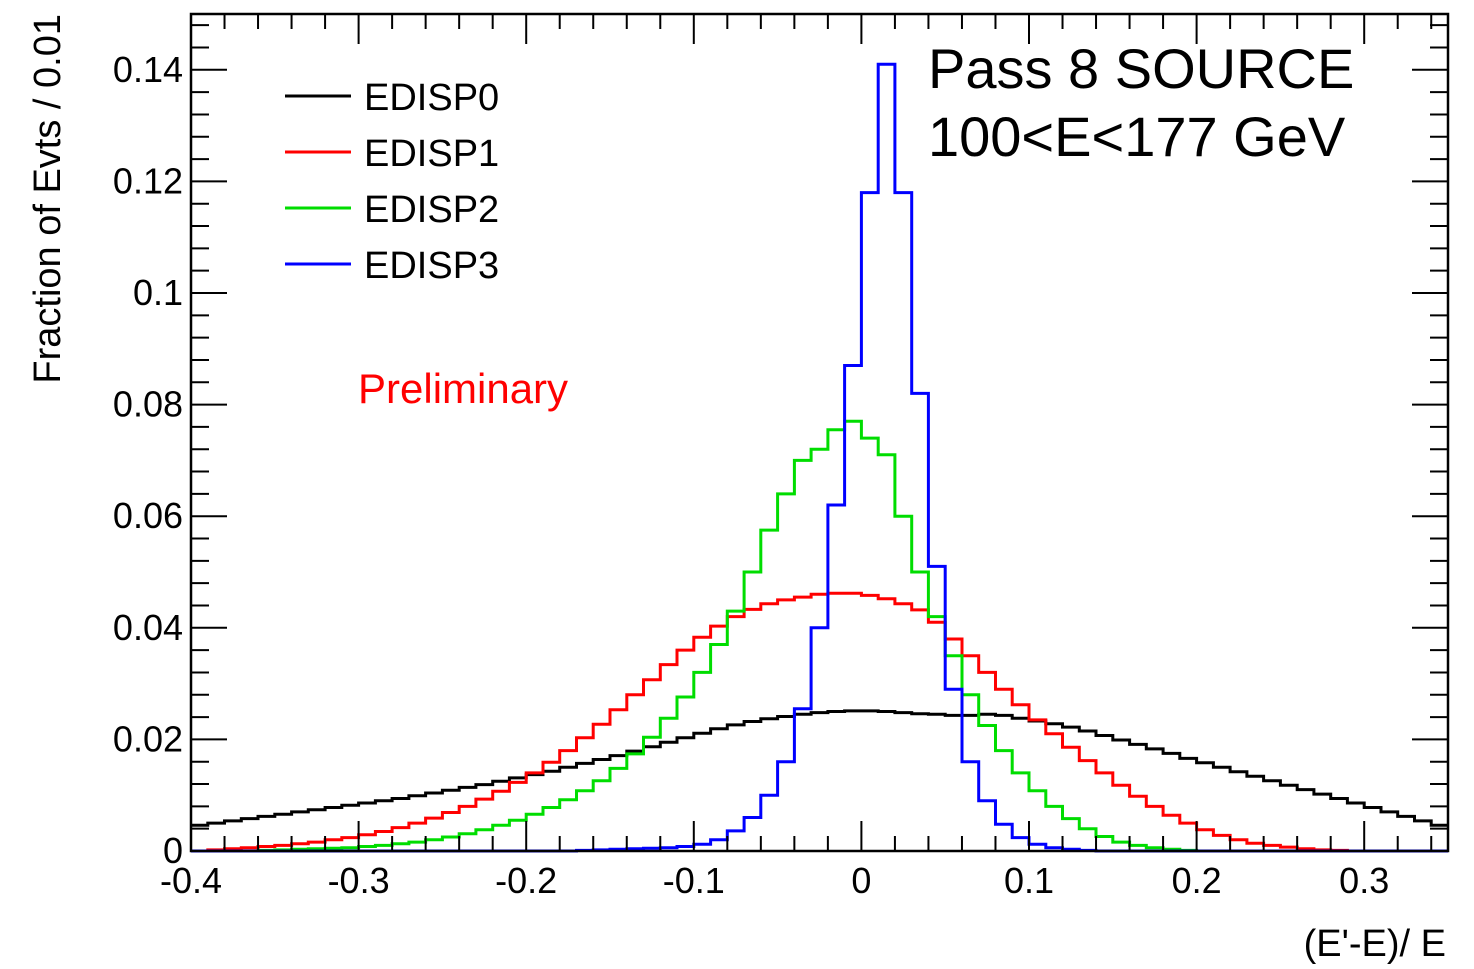 The image size is (1474, 969). Describe the element at coordinates (359, 880) in the screenshot. I see `x-tick-label: -0.3` at that location.